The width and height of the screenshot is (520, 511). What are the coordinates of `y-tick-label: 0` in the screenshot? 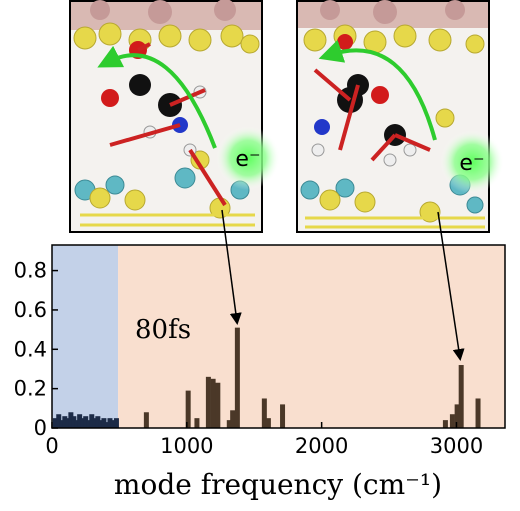 It's located at (40, 428).